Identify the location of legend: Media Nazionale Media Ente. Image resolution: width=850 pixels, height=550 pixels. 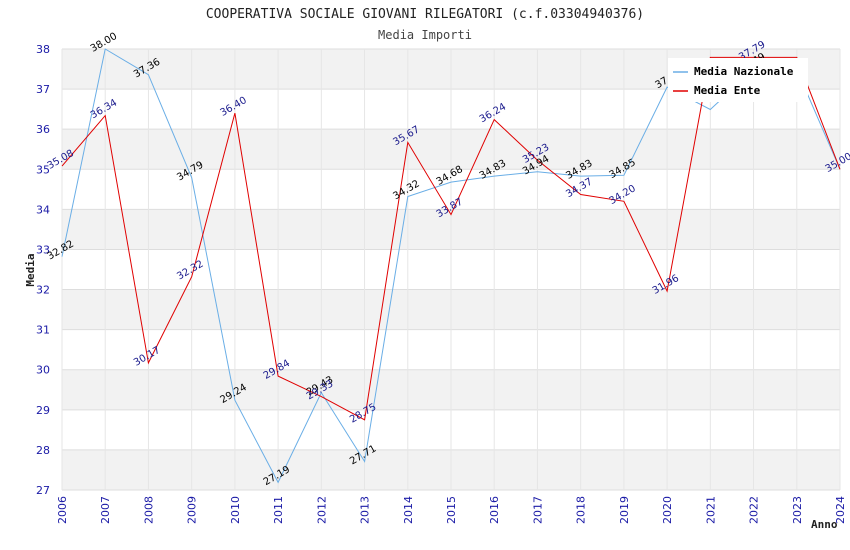
(738, 80).